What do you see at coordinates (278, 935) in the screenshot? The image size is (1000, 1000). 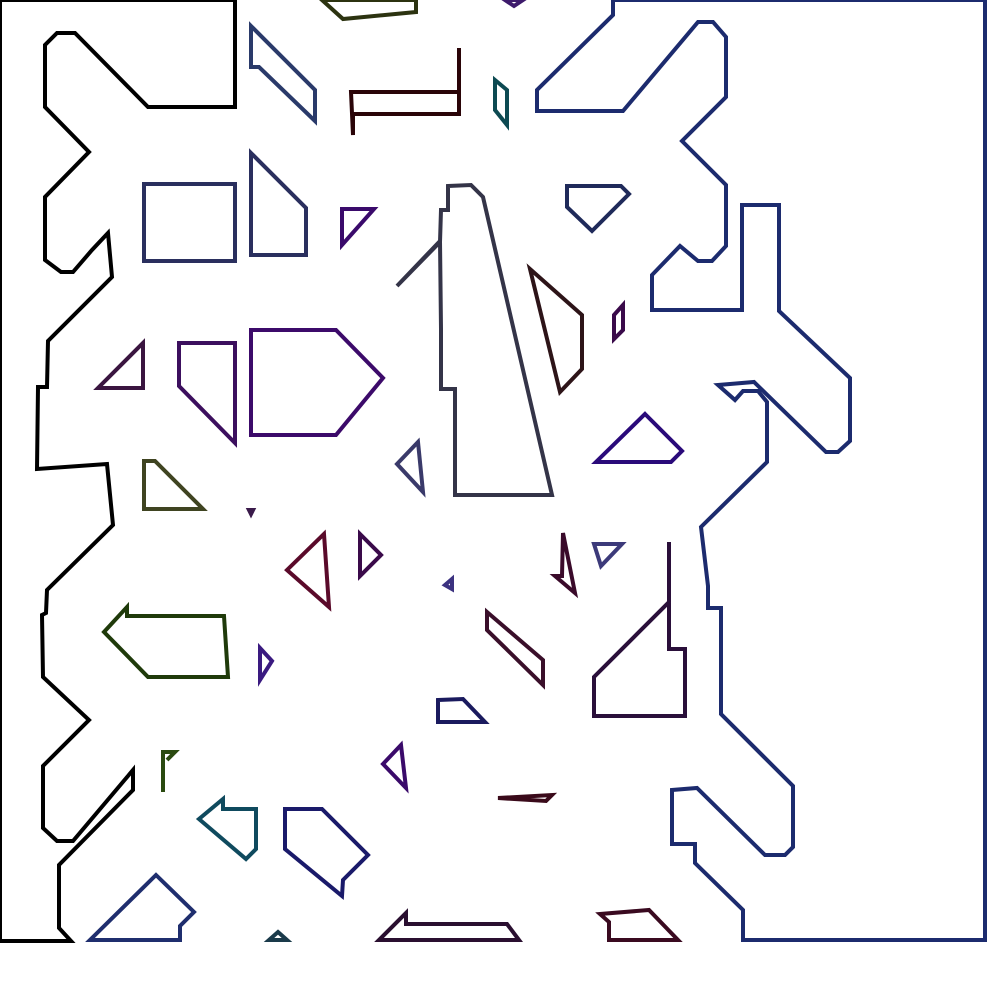 I see `dark-teal-cap` at bounding box center [278, 935].